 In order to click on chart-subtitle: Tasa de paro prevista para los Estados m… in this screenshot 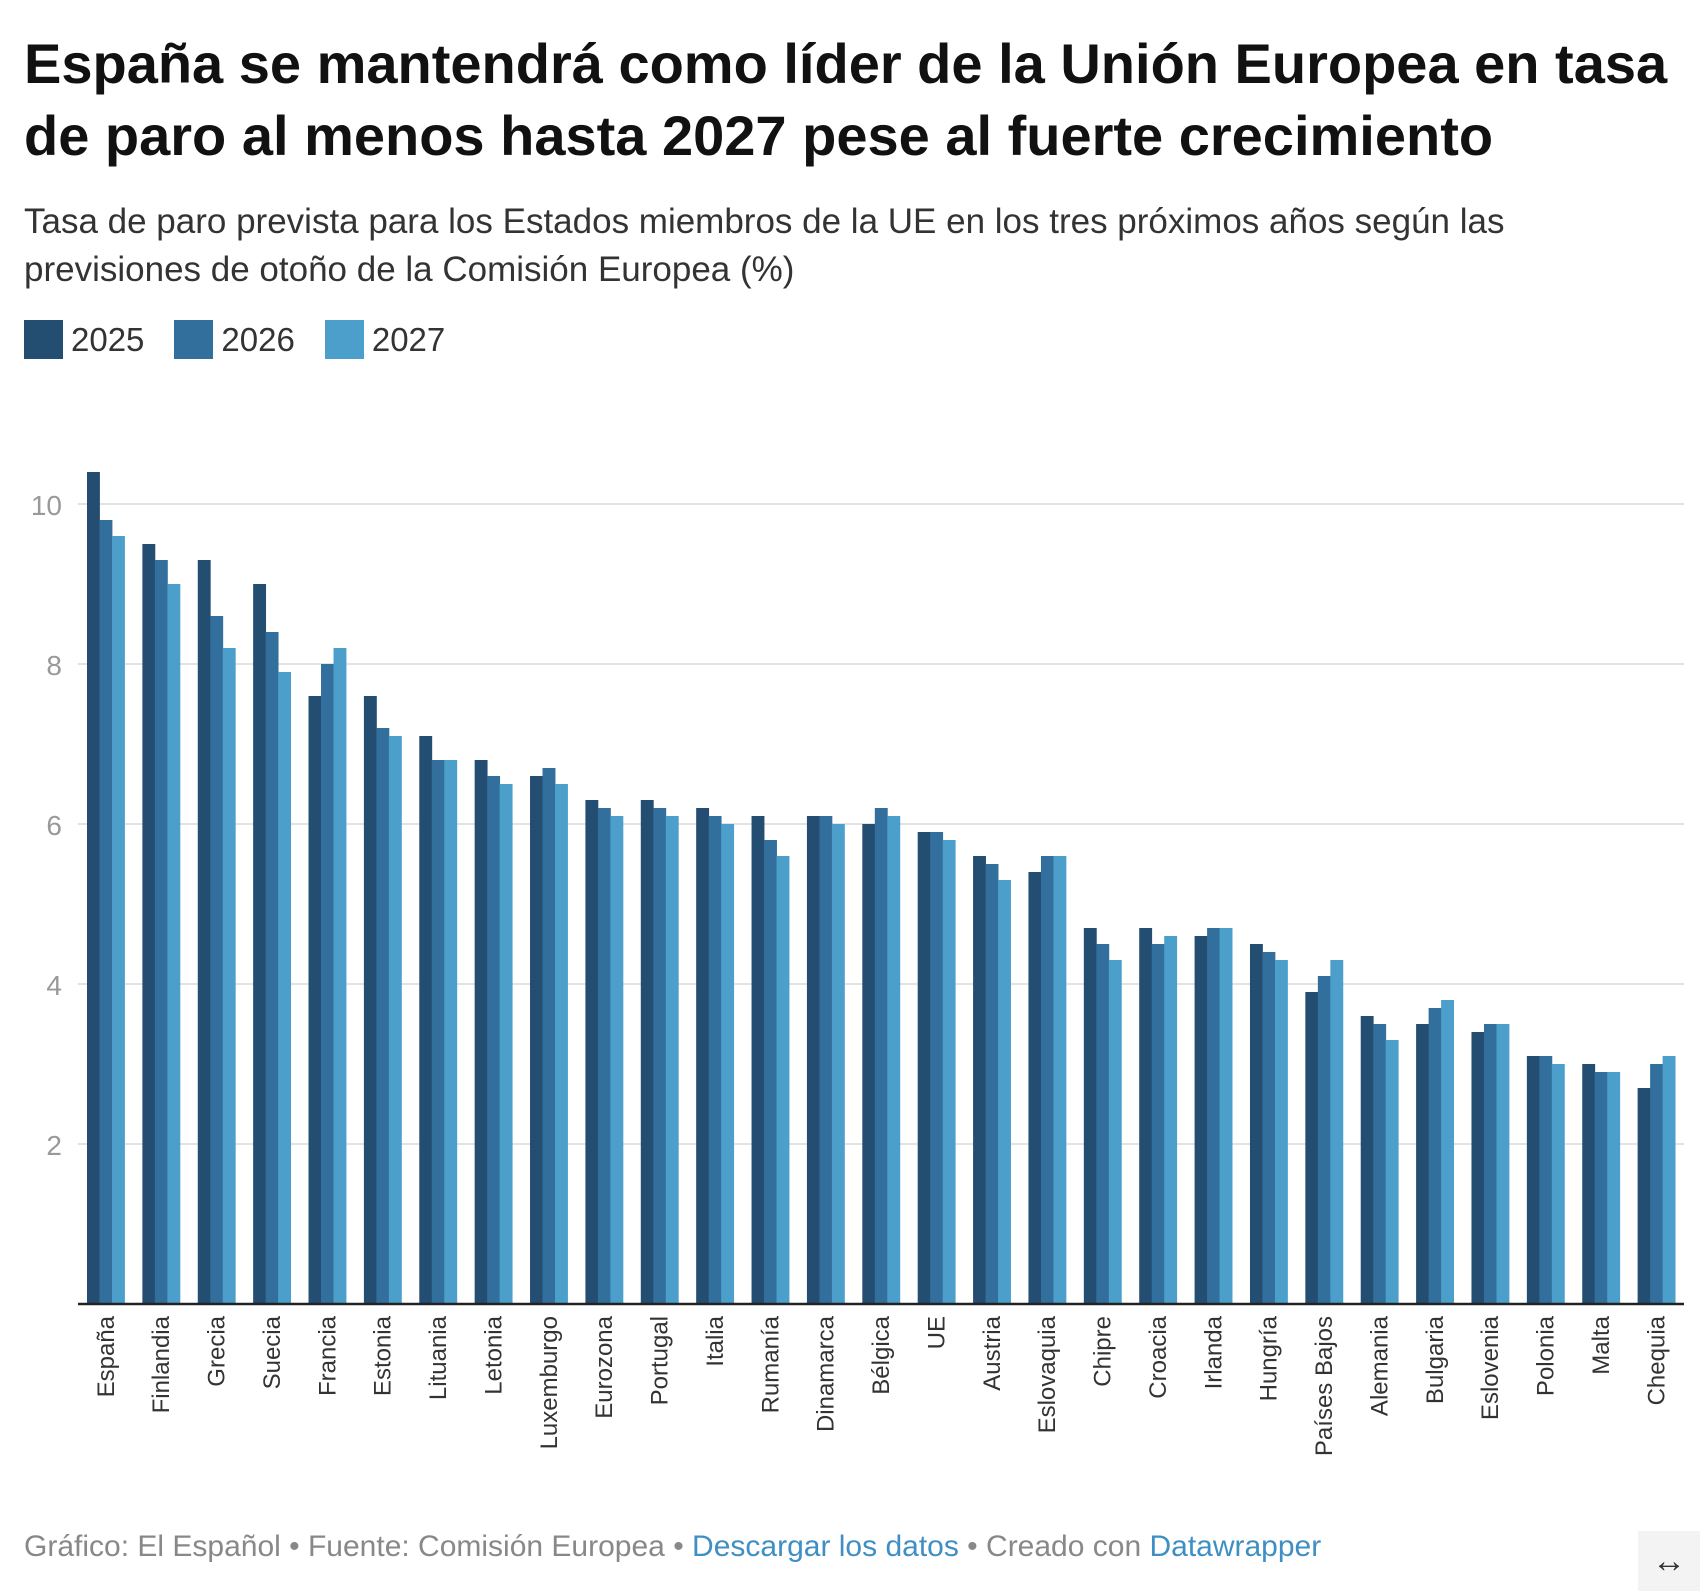, I will do `click(764, 245)`.